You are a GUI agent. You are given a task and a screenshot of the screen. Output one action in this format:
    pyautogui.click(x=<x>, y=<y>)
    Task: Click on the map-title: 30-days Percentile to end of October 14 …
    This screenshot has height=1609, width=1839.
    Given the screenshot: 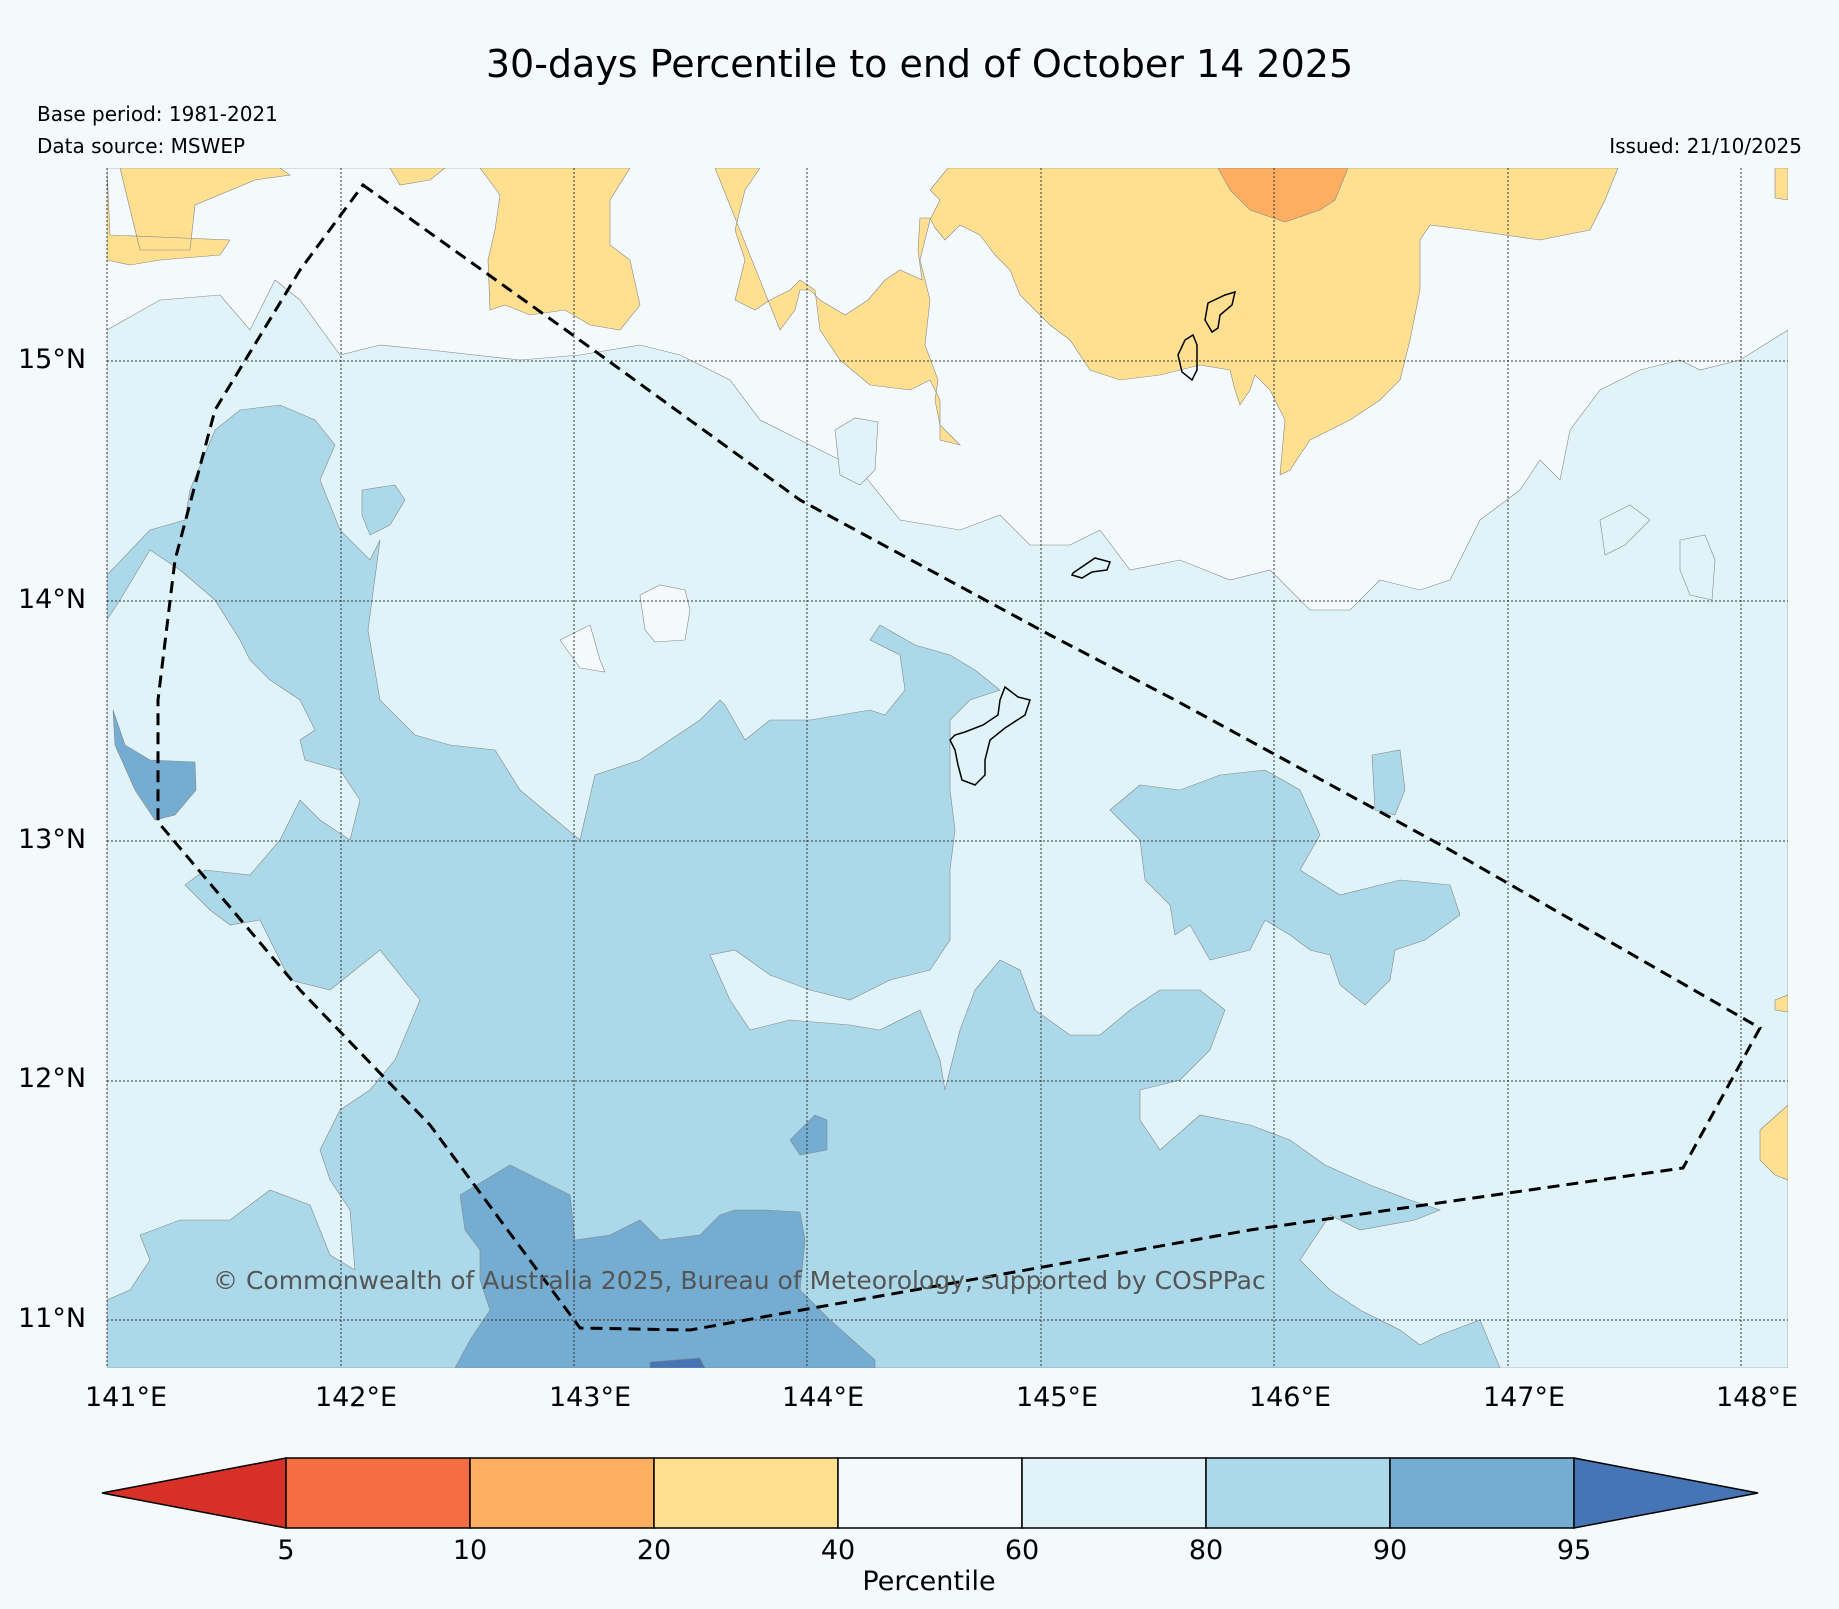 What is the action you would take?
    pyautogui.click(x=919, y=64)
    